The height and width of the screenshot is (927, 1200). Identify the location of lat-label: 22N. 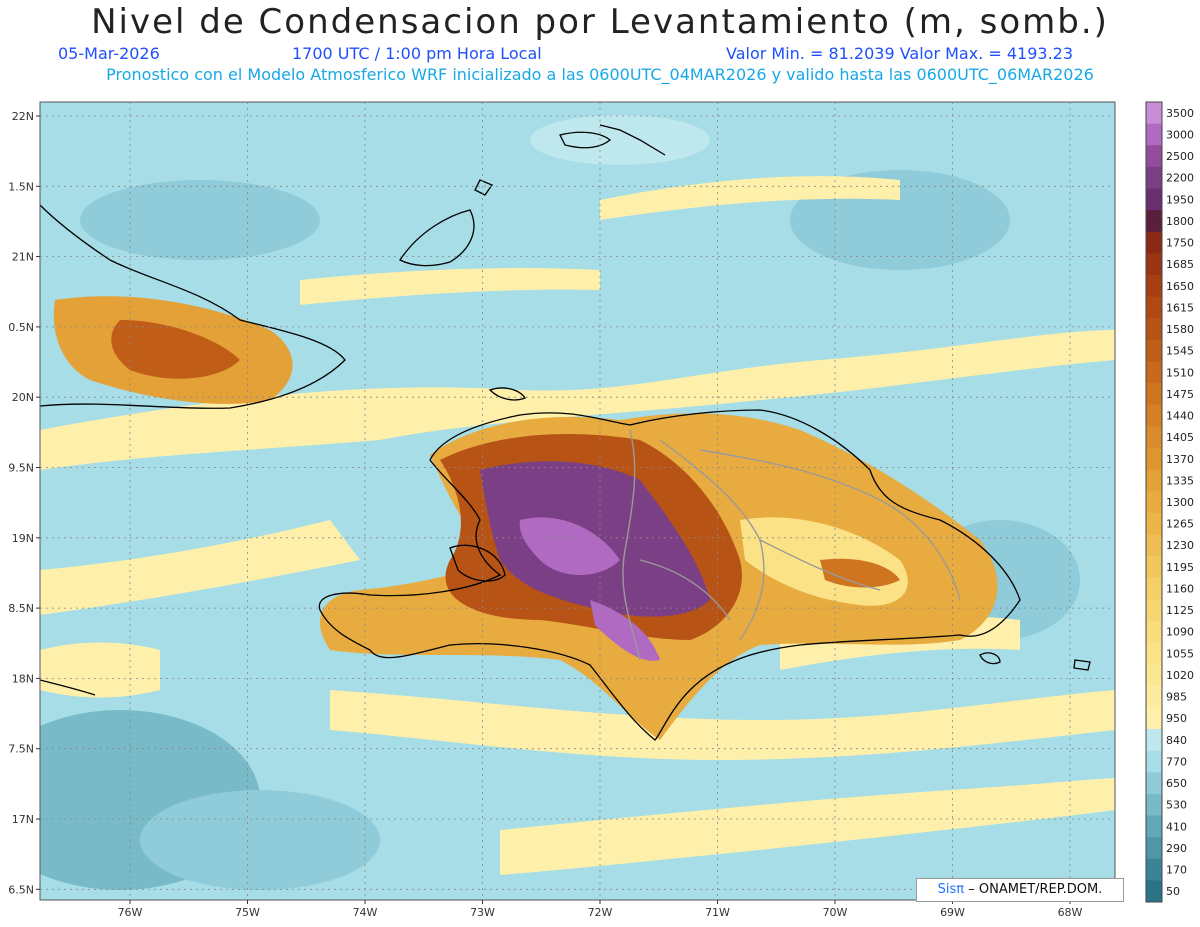
(23, 116).